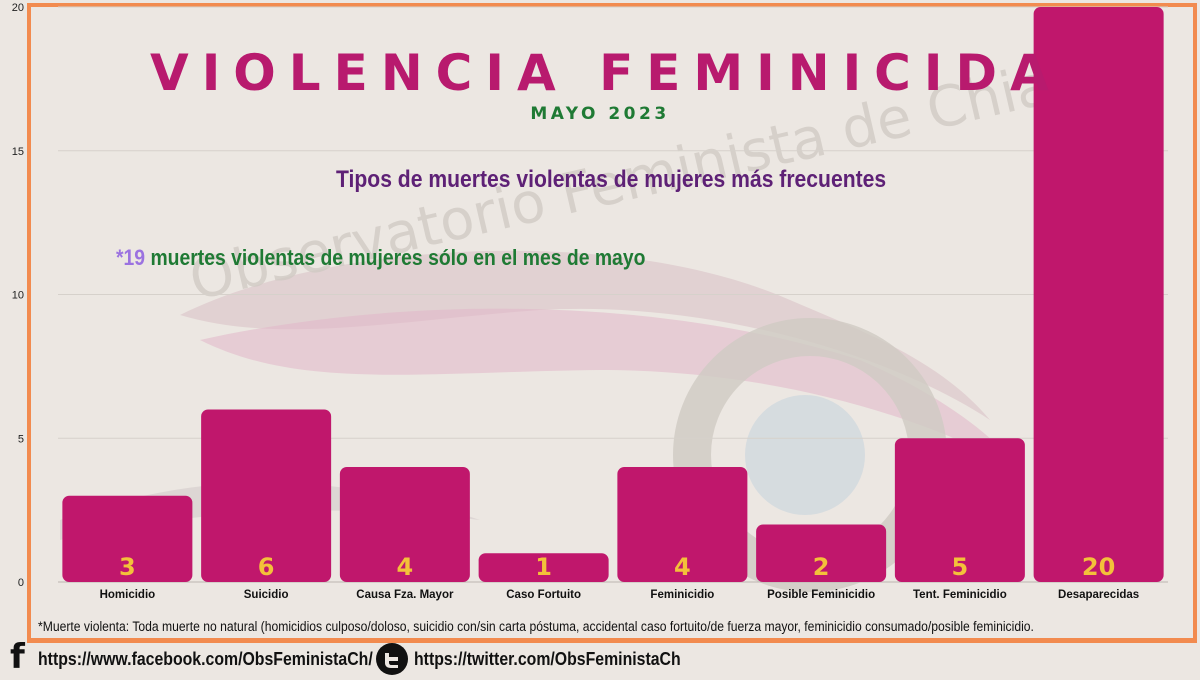  Describe the element at coordinates (405, 595) in the screenshot. I see `x-tick-label: Causa Fza. Mayor` at that location.